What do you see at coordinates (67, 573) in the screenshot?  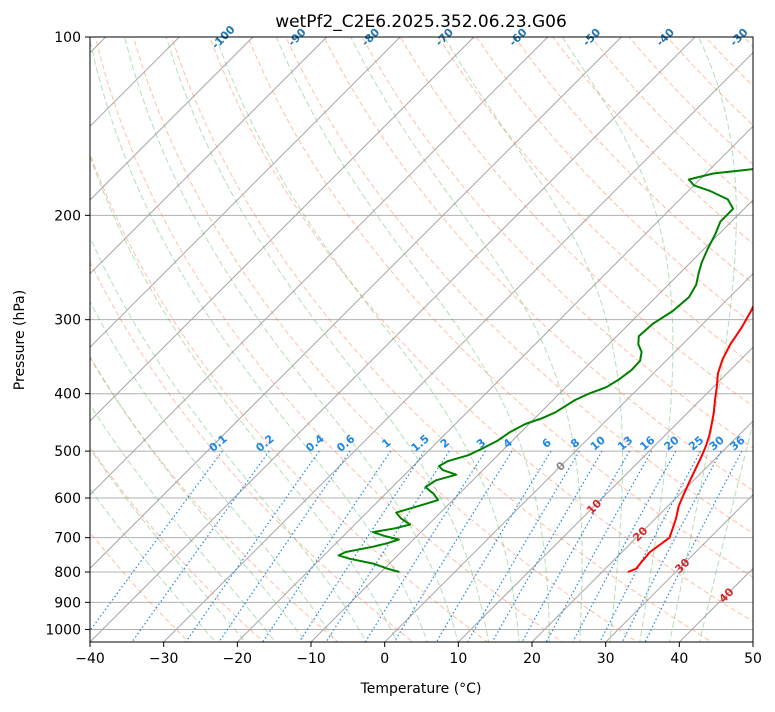 I see `y-tick-label: 800` at bounding box center [67, 573].